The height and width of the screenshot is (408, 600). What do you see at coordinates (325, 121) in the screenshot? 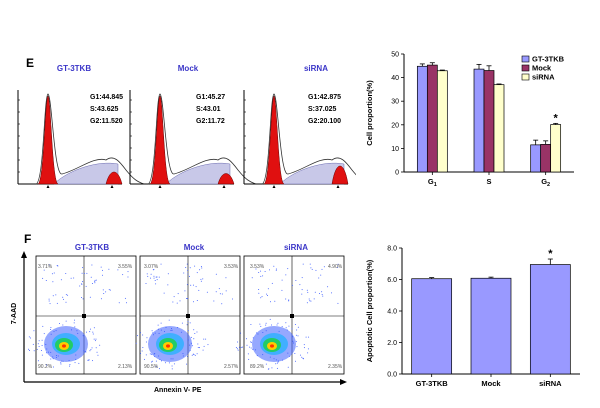
I see `stat-g2: G2:20.100` at bounding box center [325, 121].